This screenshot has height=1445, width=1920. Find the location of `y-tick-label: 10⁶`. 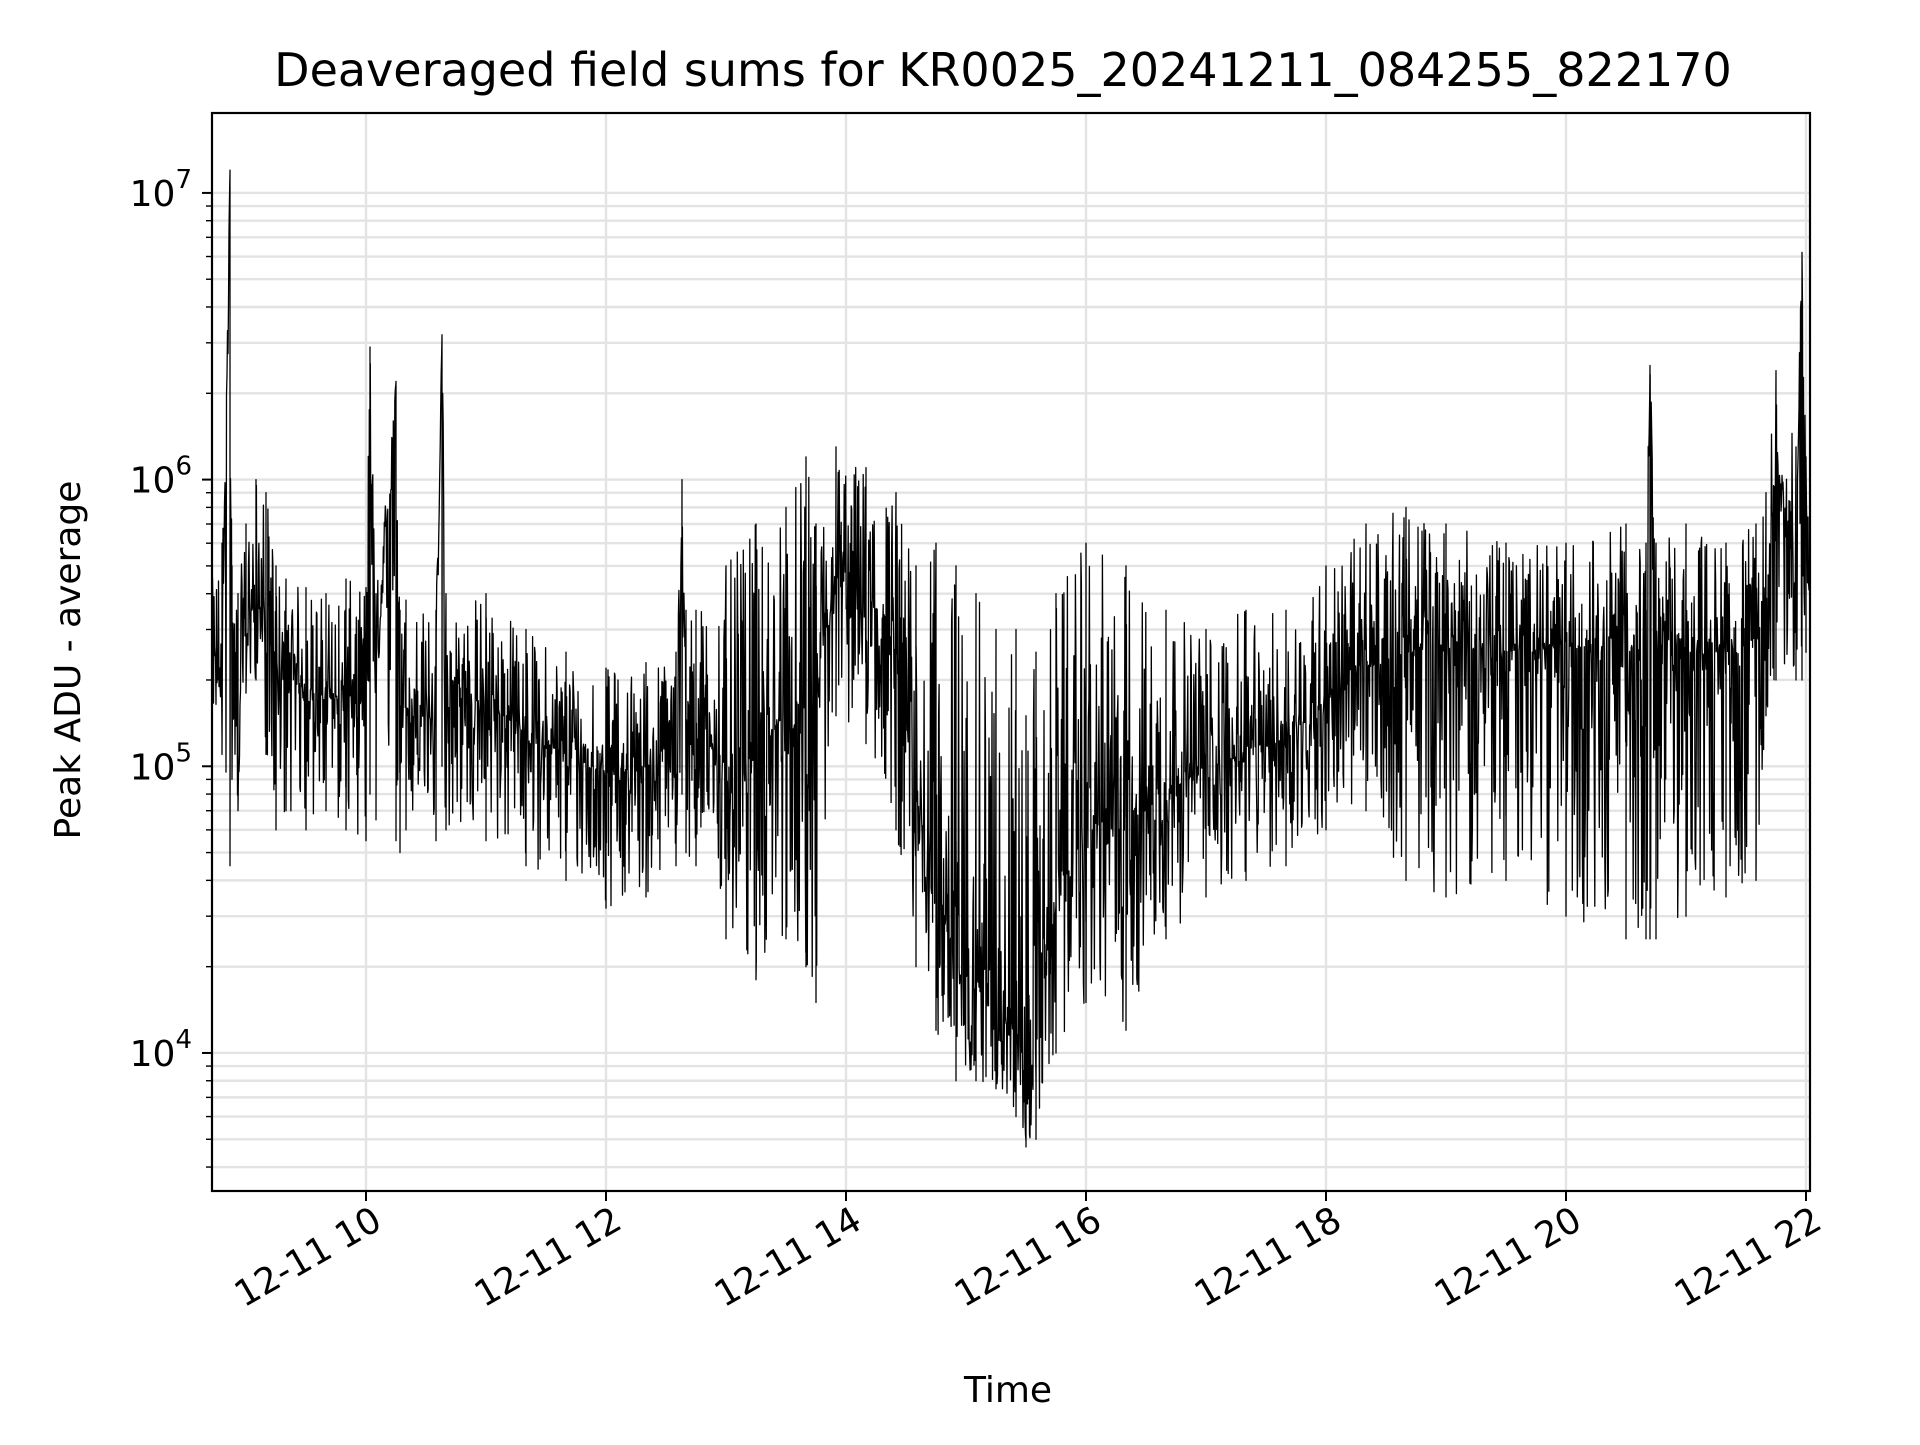

y-tick-label: 10⁶ is located at coordinates (161, 477).